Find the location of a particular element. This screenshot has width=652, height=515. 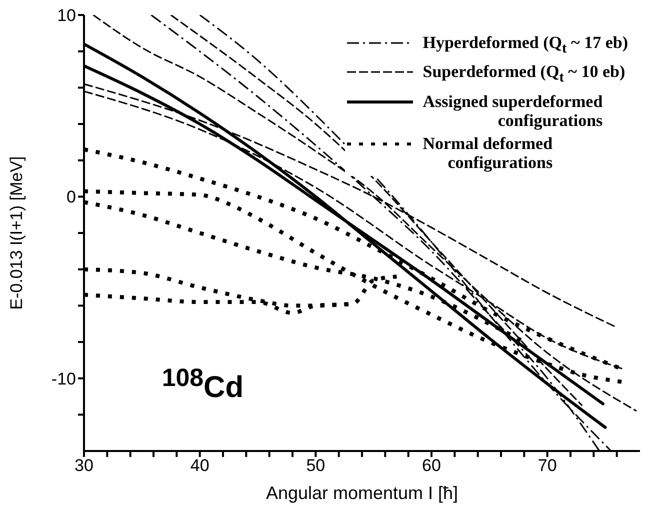

legend-label: Normal deformed configurations is located at coordinates (487, 153).